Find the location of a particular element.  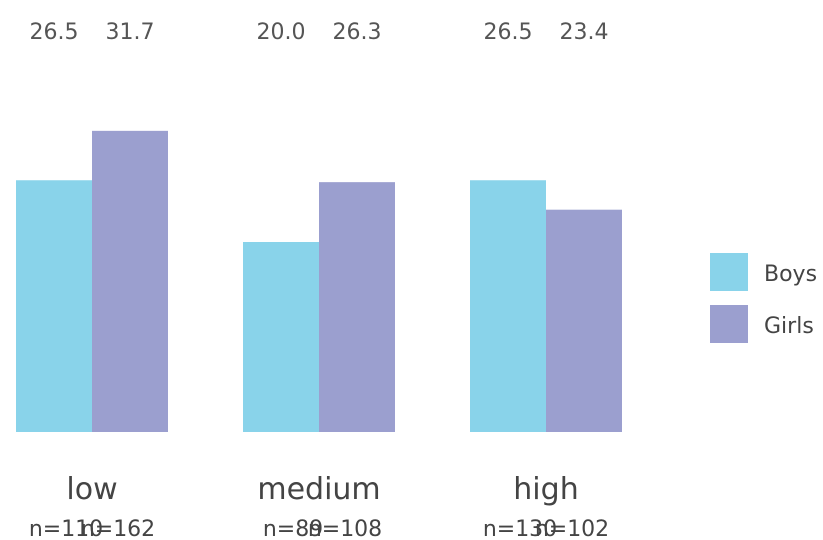

value-label-low-girls: 31.7 is located at coordinates (130, 32).